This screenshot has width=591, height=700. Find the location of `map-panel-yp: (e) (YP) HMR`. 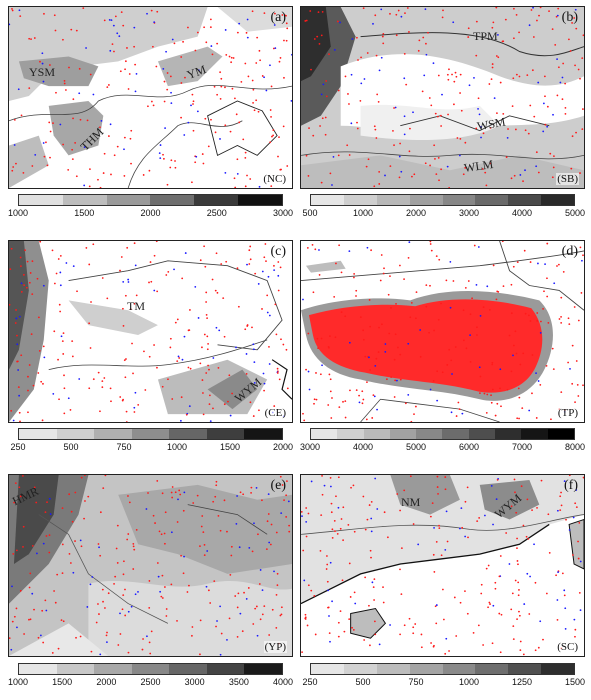

map-panel-yp: (e) (YP) HMR is located at coordinates (150, 565).